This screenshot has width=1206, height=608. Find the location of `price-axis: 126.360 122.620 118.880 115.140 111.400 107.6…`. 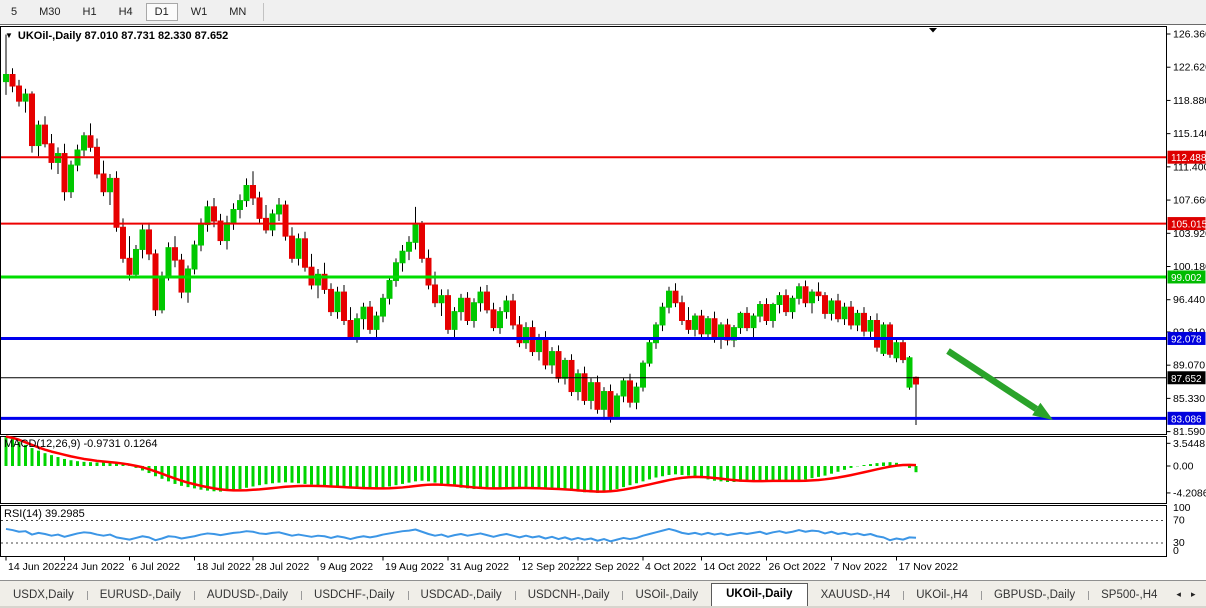

price-axis: 126.360 122.620 118.880 115.140 111.400 107.6… is located at coordinates (1186, 293).